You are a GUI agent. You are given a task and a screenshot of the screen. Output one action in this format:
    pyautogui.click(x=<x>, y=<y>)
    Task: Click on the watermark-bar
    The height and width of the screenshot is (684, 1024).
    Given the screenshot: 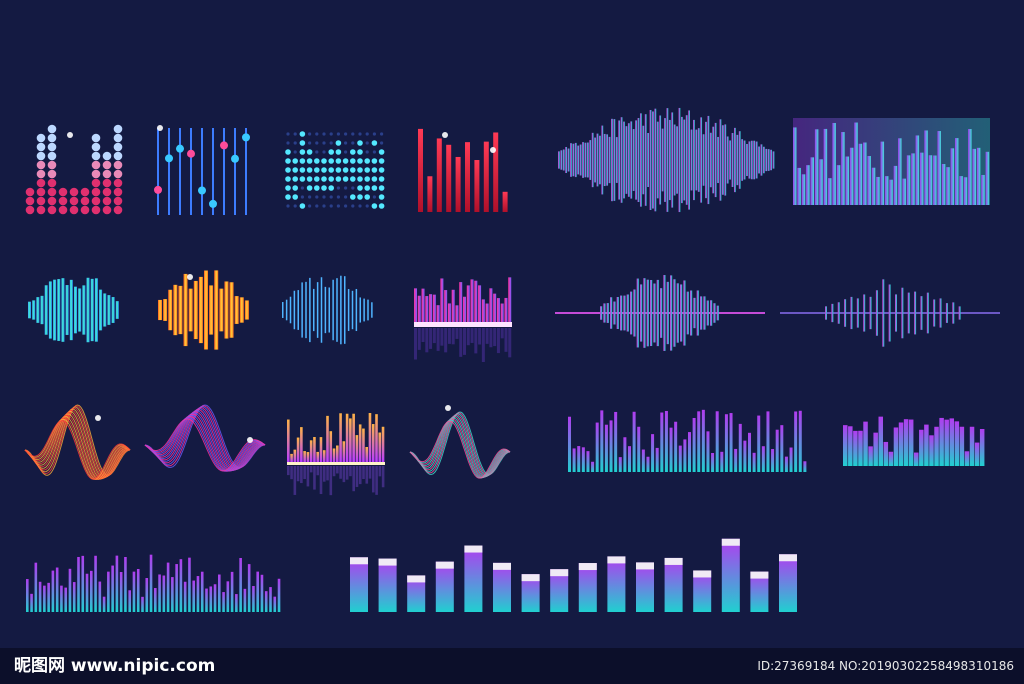 What is the action you would take?
    pyautogui.click(x=512, y=666)
    